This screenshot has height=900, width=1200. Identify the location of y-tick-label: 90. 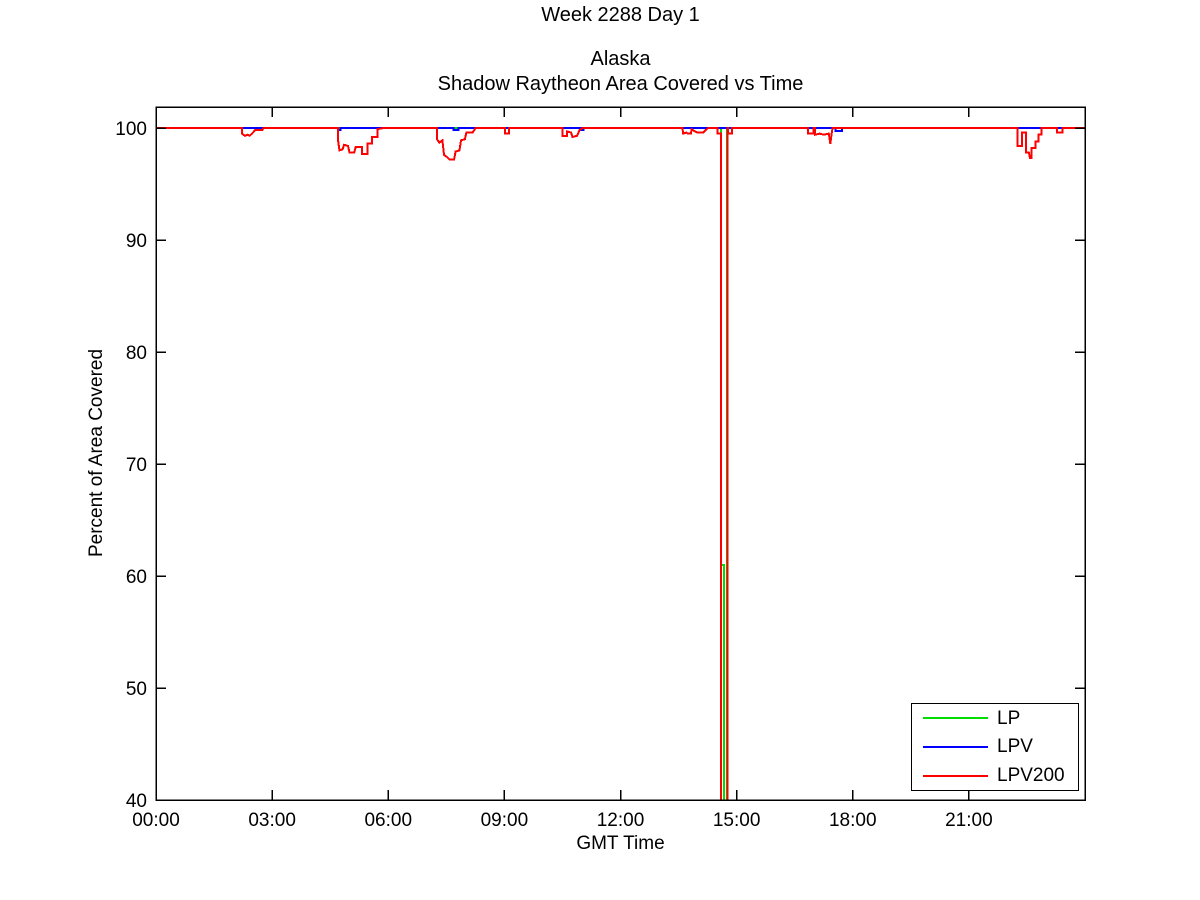
(136, 241).